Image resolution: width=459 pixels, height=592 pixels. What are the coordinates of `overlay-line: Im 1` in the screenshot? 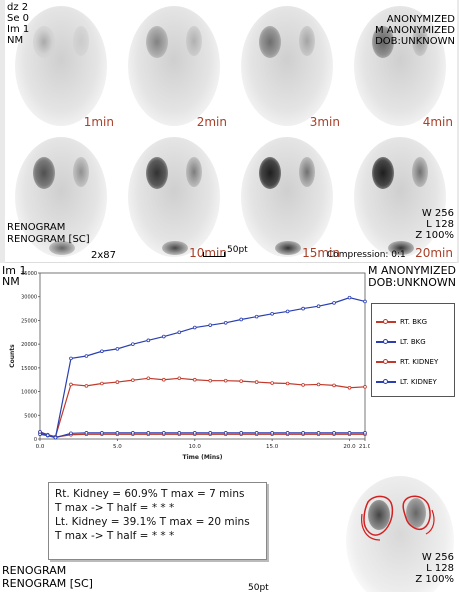 It's located at (18, 29).